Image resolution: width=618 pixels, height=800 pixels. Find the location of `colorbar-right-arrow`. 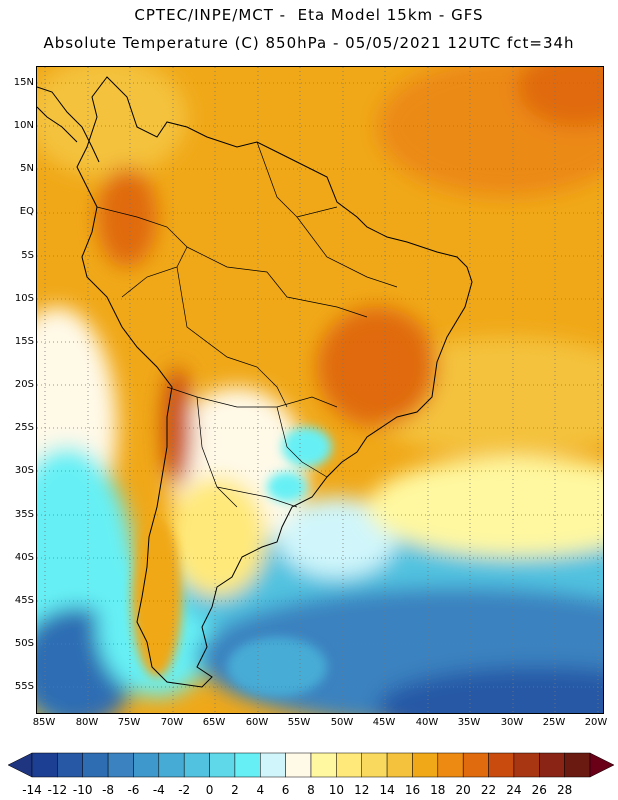

colorbar-right-arrow is located at coordinates (602, 765).